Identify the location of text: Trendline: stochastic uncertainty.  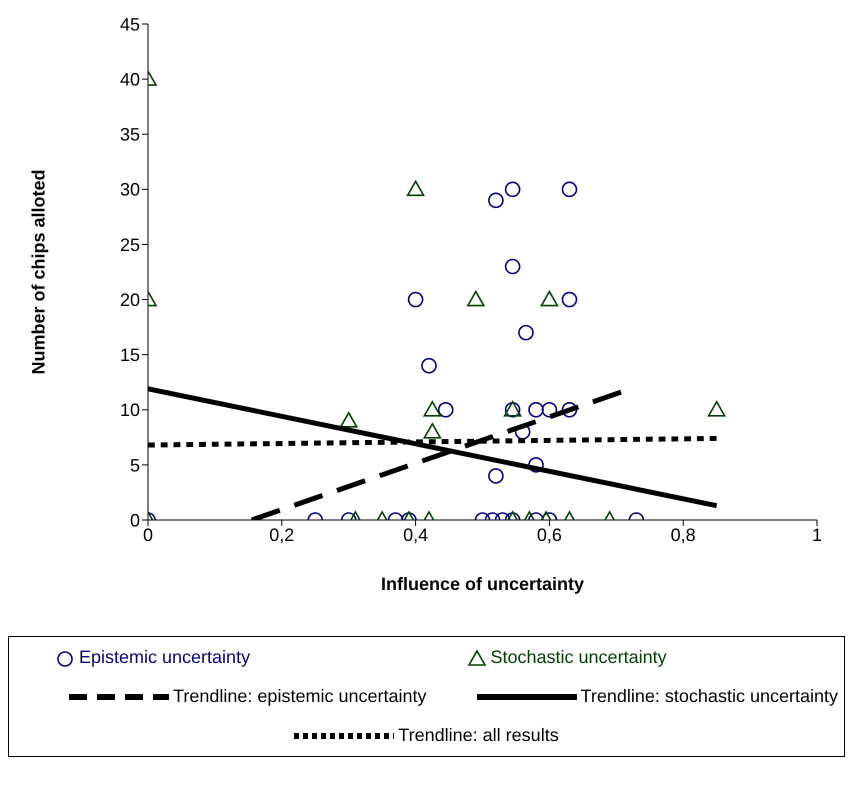
(709, 696).